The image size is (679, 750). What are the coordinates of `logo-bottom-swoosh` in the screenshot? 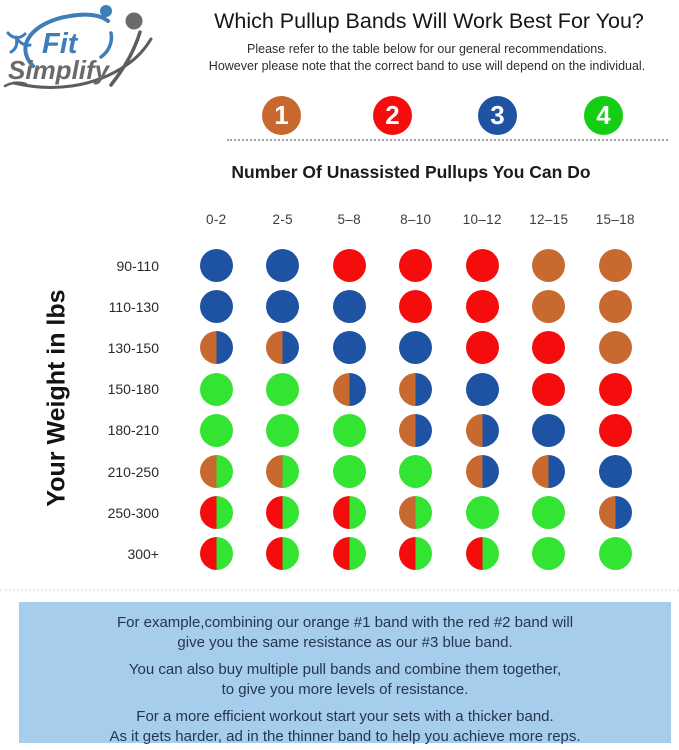 It's located at (82, 63).